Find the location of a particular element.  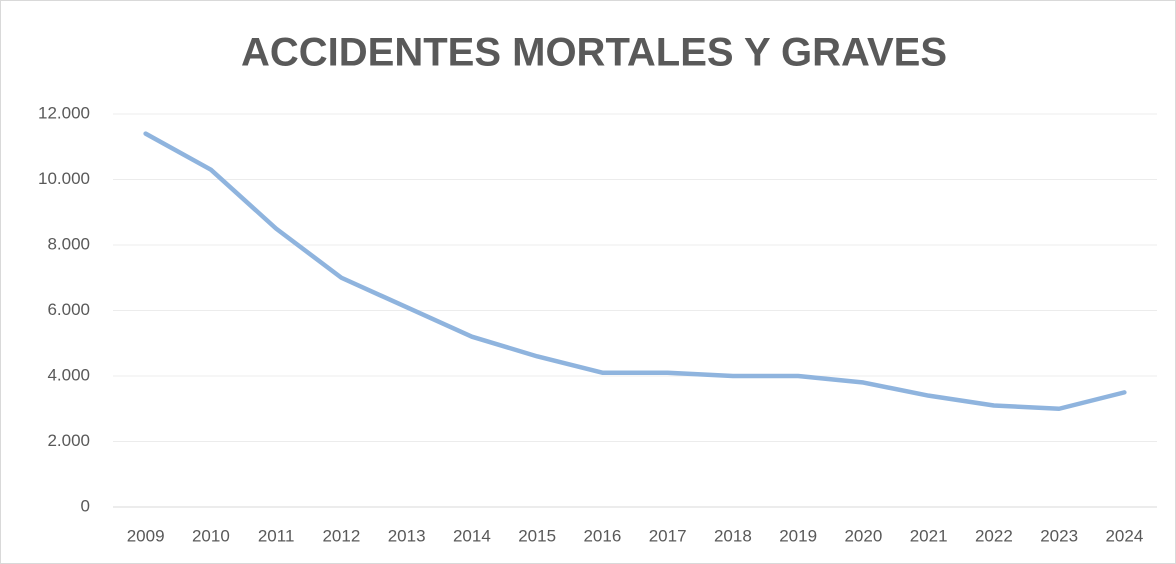

x-tick-label: 2023 is located at coordinates (1059, 535).